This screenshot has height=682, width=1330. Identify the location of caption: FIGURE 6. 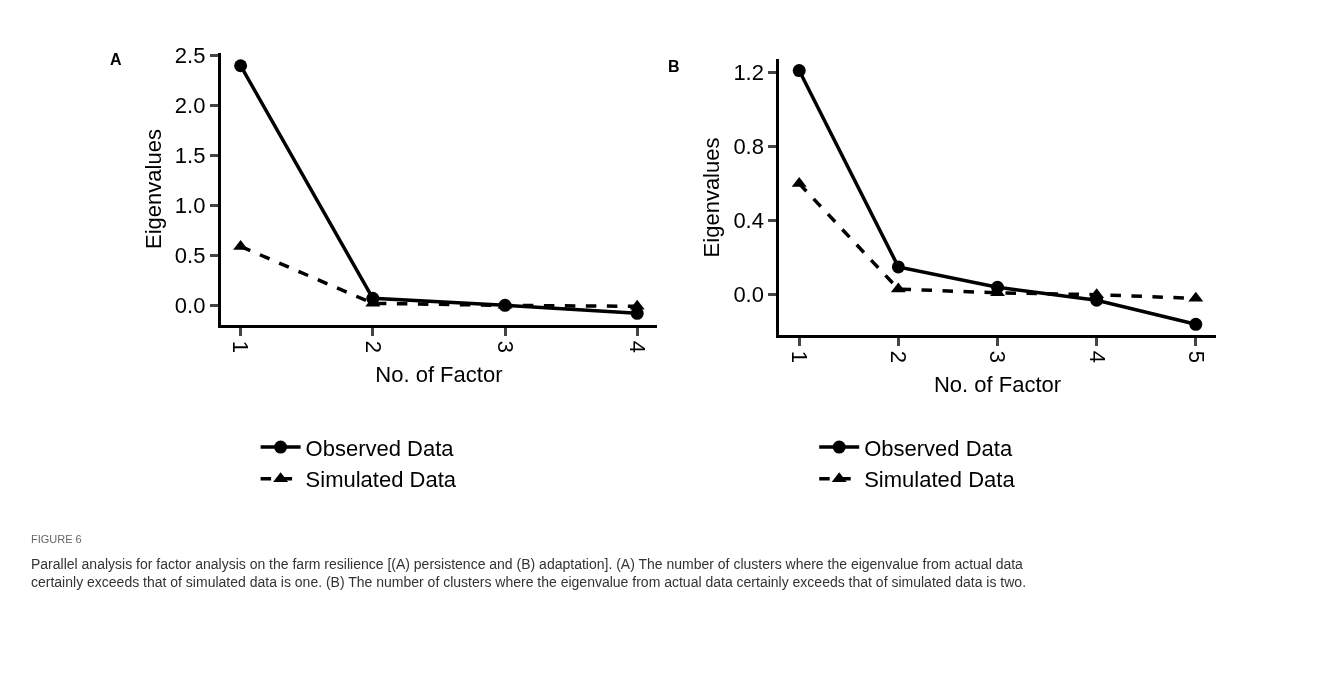
(56, 539).